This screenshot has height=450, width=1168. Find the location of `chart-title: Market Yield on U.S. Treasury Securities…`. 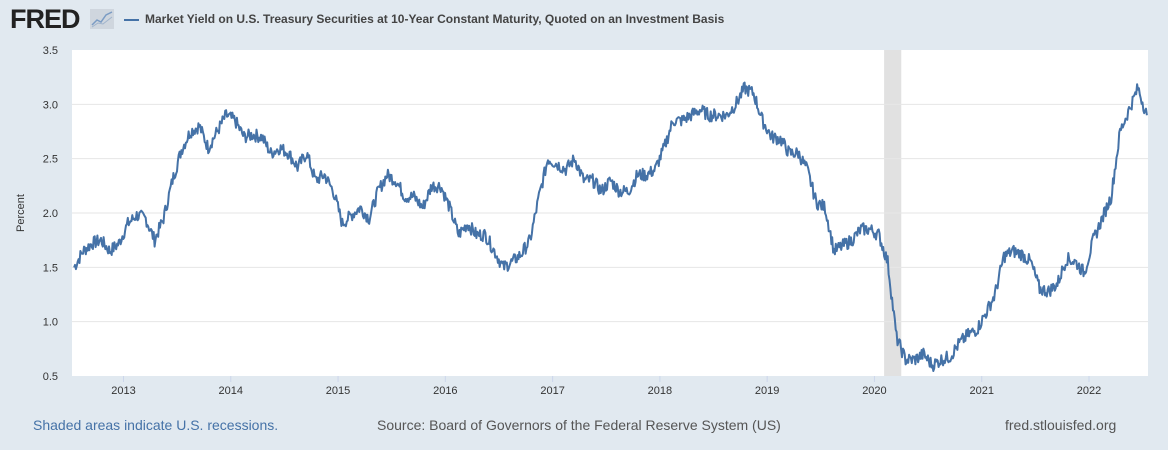

chart-title: Market Yield on U.S. Treasury Securities… is located at coordinates (435, 19).